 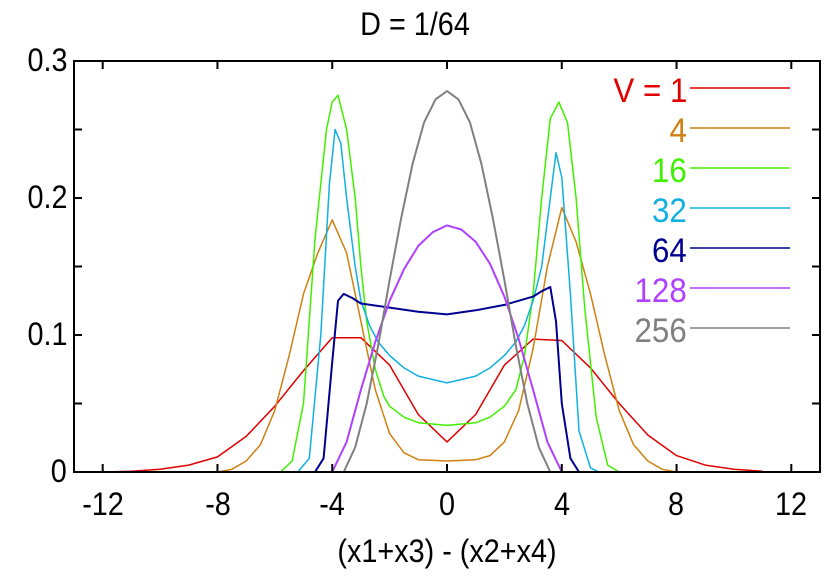 What do you see at coordinates (562, 504) in the screenshot?
I see `x-tick-label: 4` at bounding box center [562, 504].